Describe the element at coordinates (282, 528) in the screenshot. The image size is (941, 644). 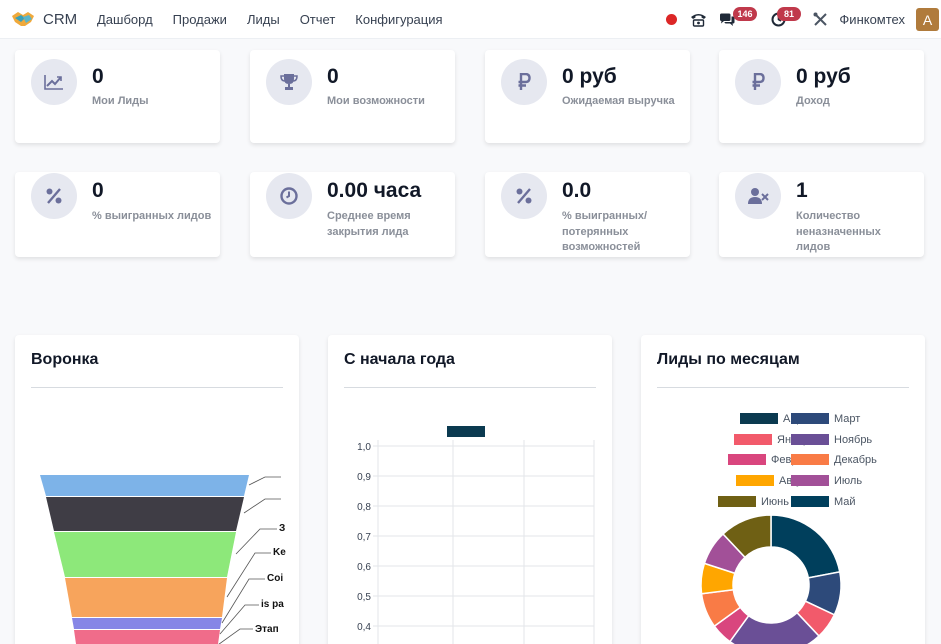
I see `funnel-label: З` at that location.